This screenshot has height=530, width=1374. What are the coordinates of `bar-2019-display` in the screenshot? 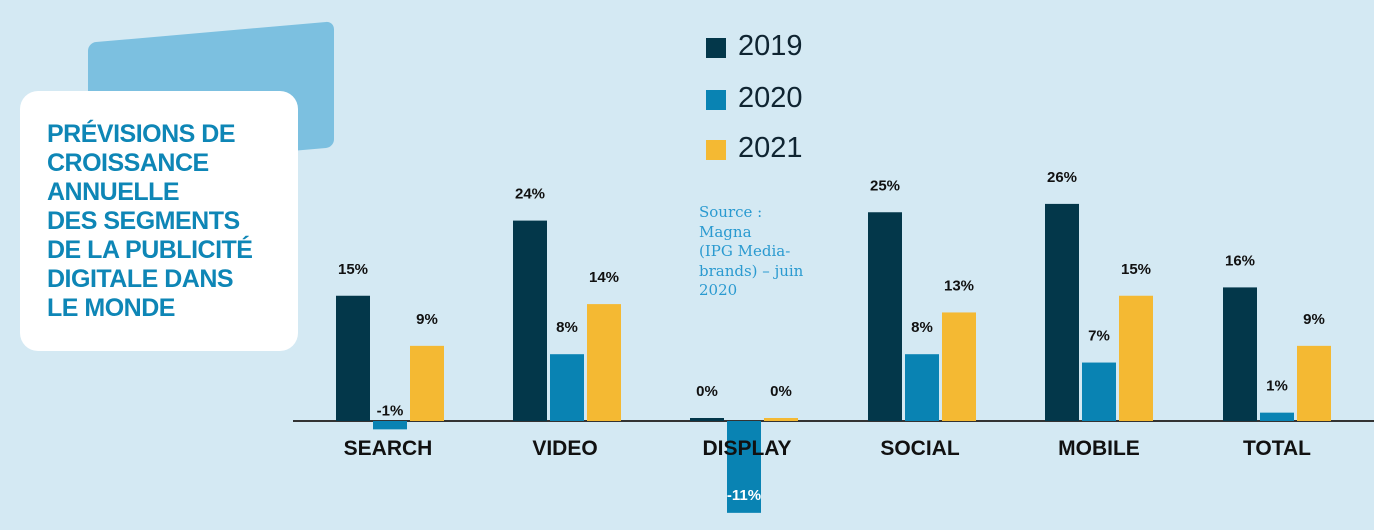 It's located at (707, 419).